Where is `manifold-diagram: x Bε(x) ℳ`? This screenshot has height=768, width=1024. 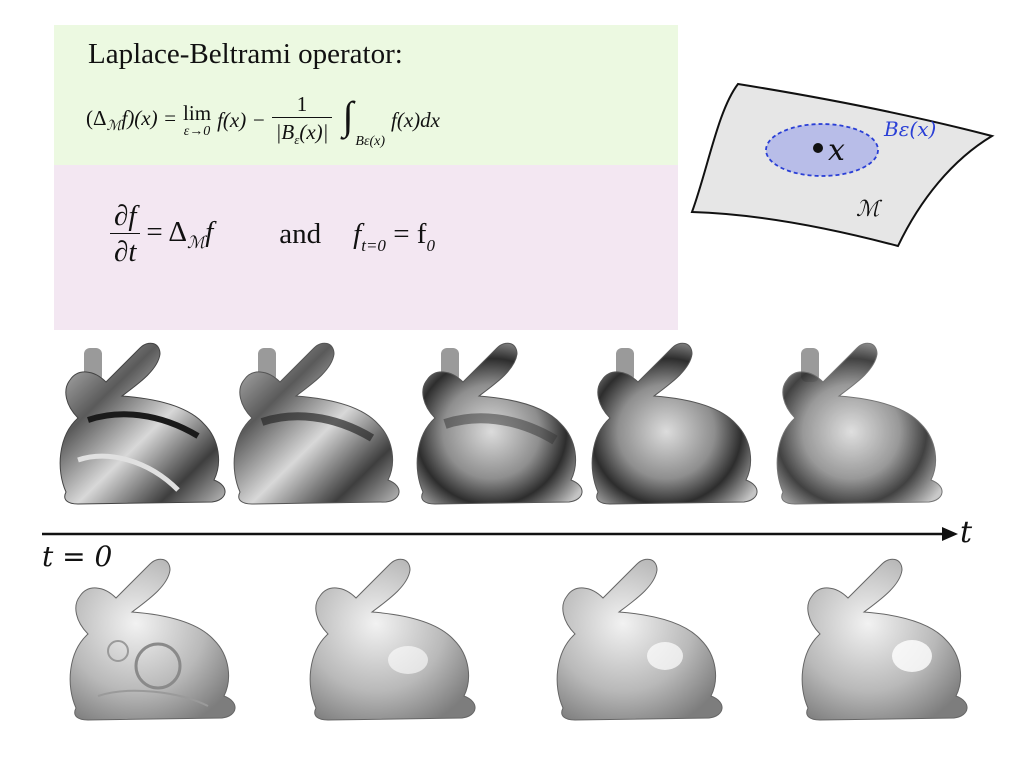
manifold-diagram: x Bε(x) ℳ is located at coordinates (842, 165).